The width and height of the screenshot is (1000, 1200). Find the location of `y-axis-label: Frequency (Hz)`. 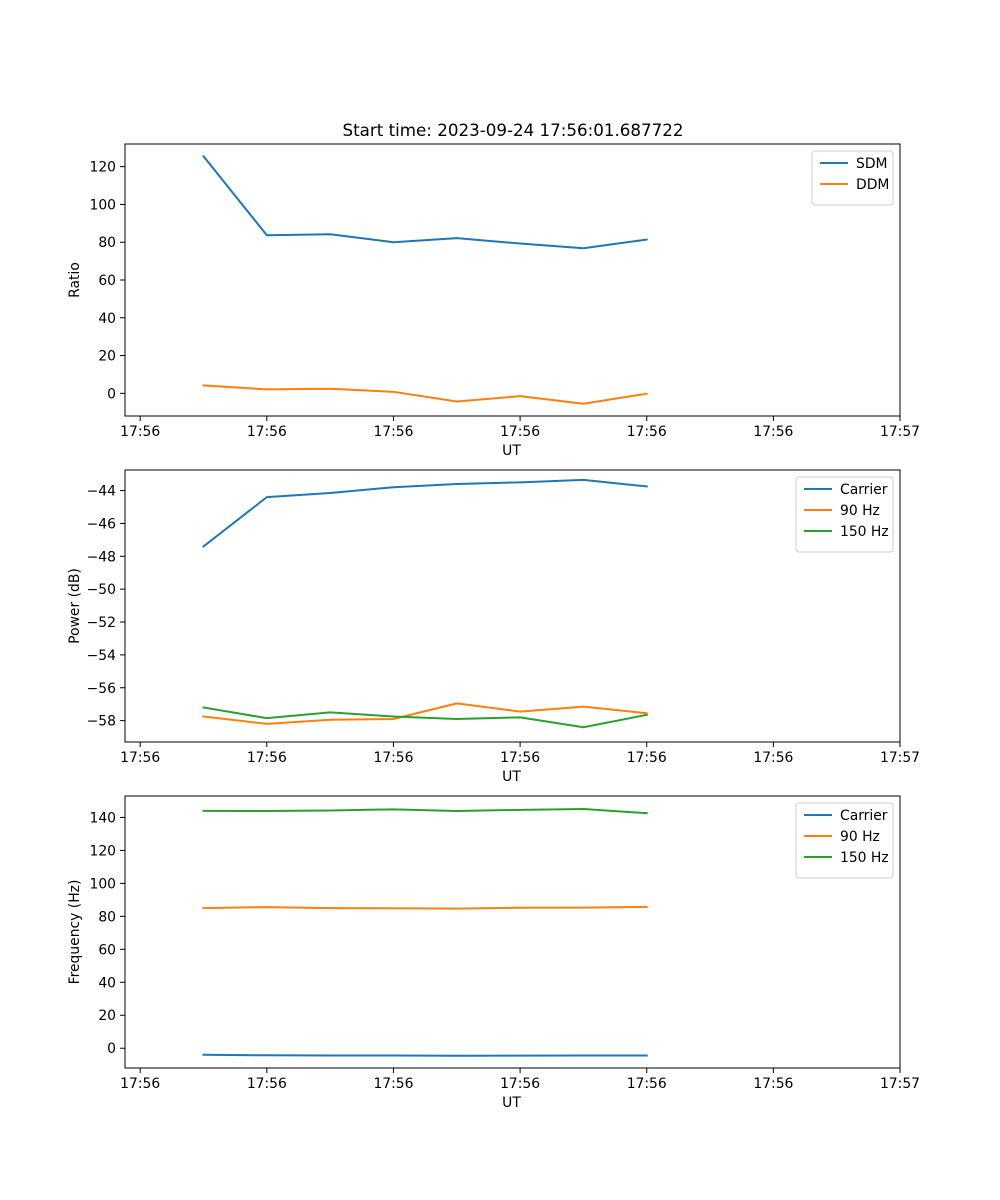

y-axis-label: Frequency (Hz) is located at coordinates (75, 932).